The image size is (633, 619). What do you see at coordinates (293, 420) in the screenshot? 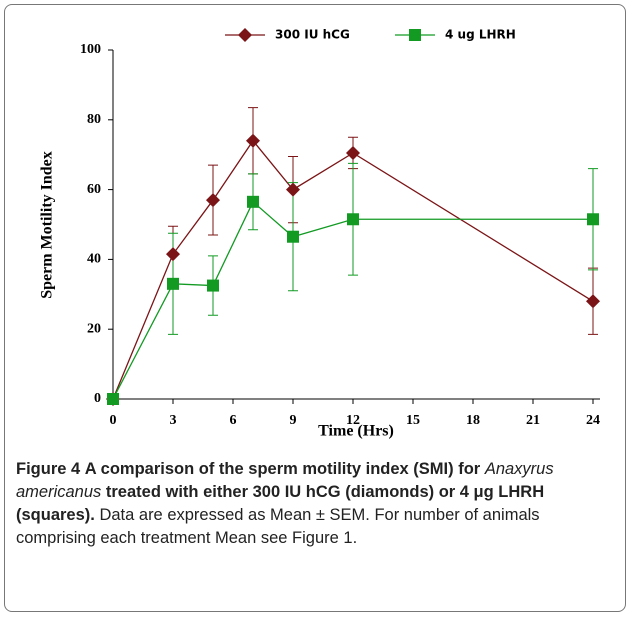
I see `x-tick-label: 9` at bounding box center [293, 420].